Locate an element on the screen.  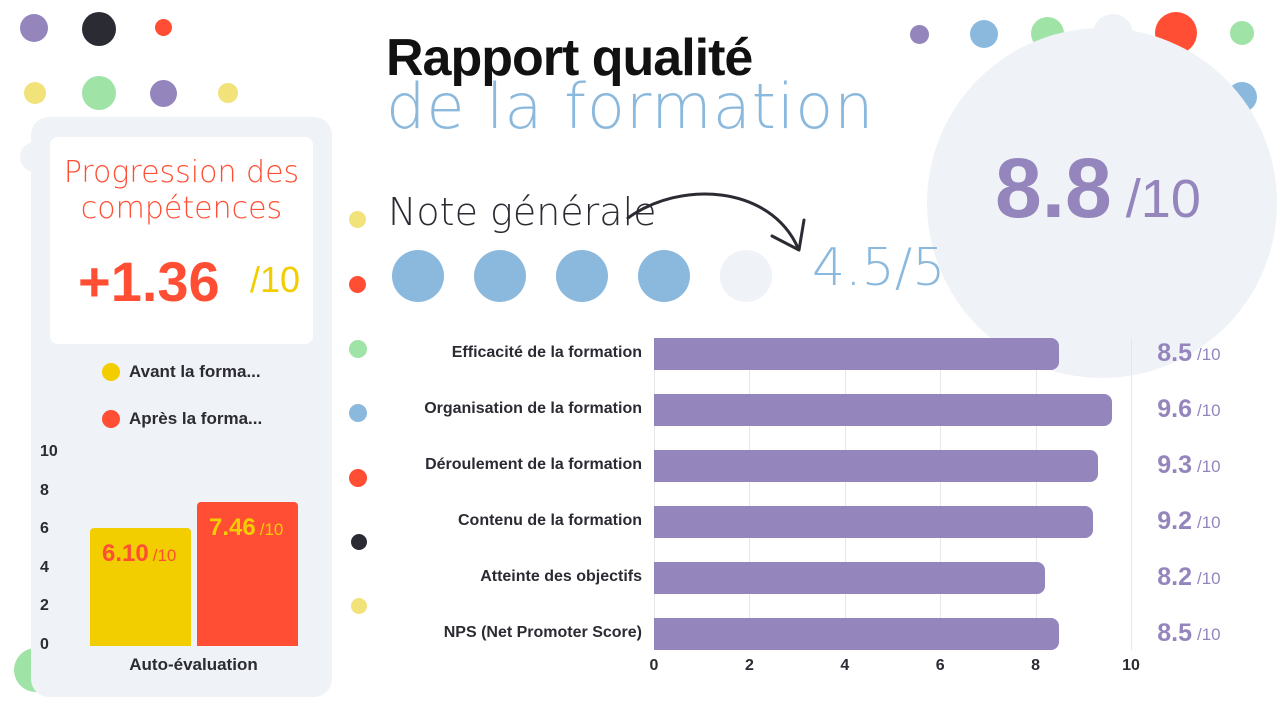
overall-score-value: 8.8 is located at coordinates (1053, 188).